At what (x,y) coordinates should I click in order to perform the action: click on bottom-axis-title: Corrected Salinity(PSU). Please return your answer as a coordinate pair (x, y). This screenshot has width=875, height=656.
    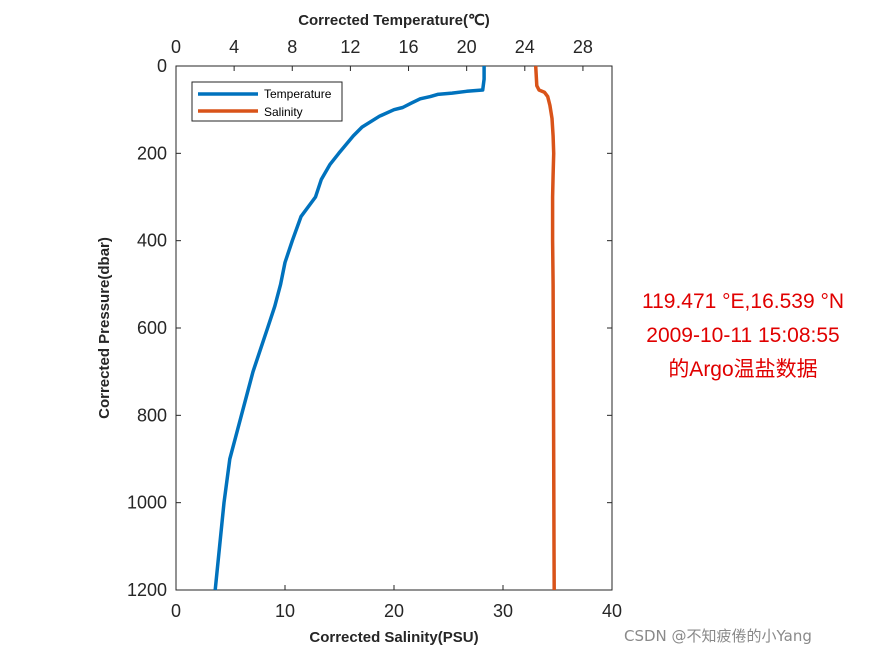
    Looking at the image, I should click on (393, 637).